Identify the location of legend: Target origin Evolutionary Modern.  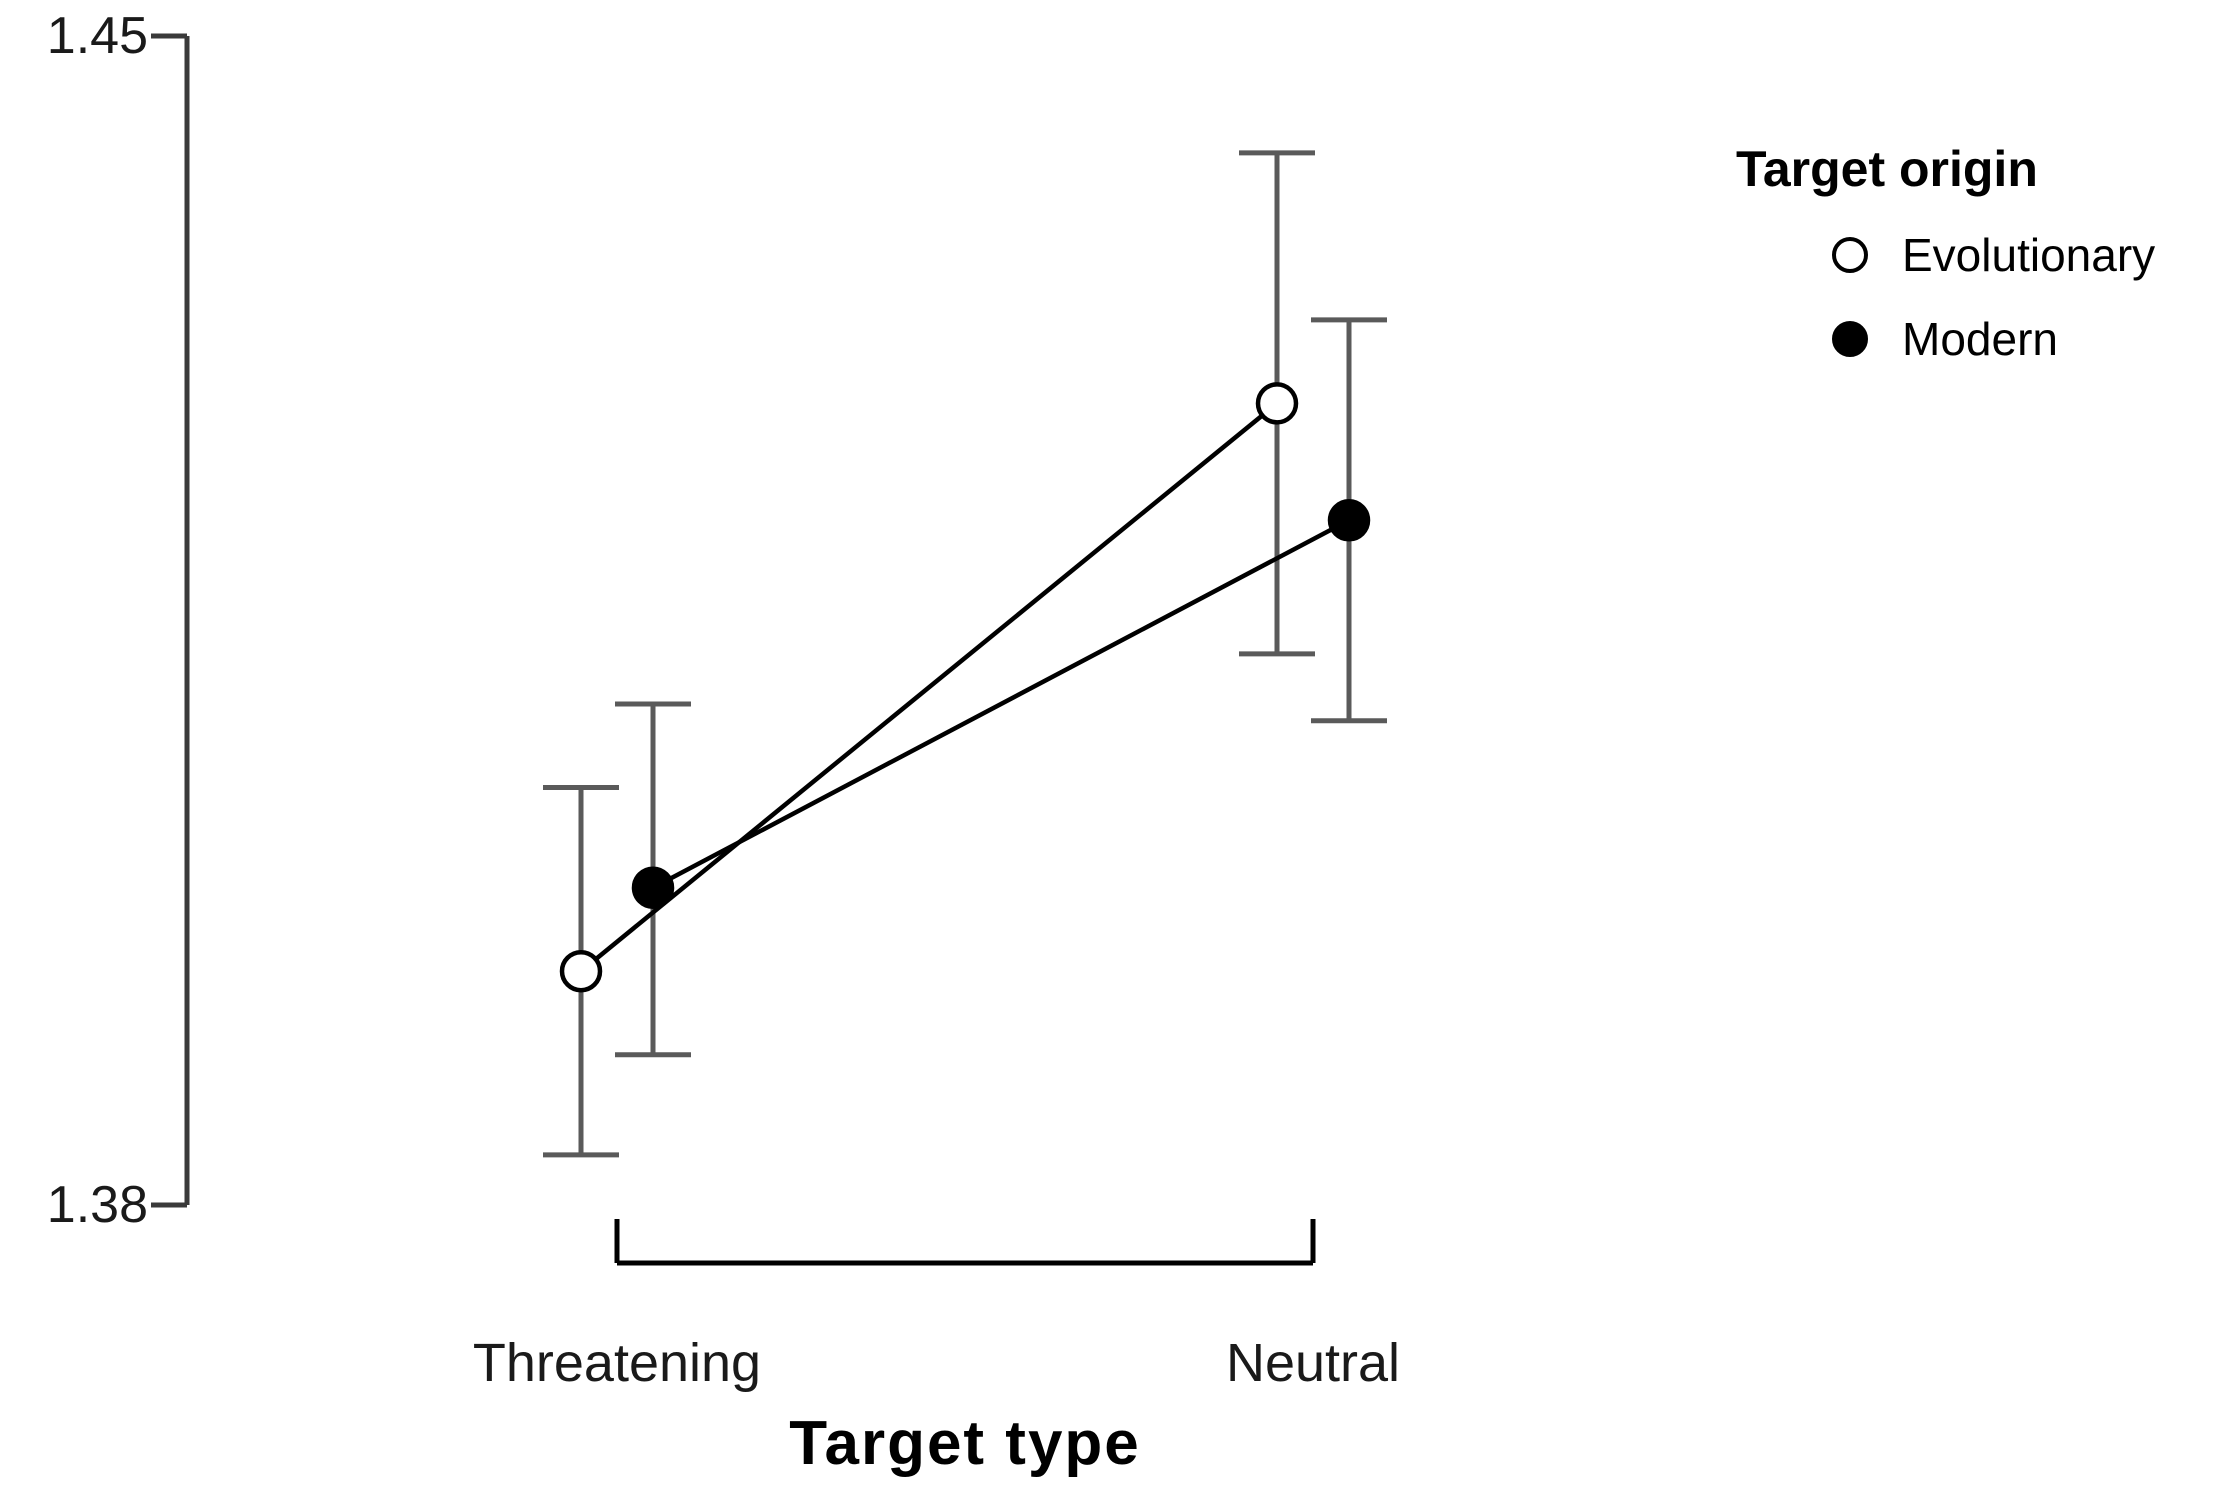
(1966, 270).